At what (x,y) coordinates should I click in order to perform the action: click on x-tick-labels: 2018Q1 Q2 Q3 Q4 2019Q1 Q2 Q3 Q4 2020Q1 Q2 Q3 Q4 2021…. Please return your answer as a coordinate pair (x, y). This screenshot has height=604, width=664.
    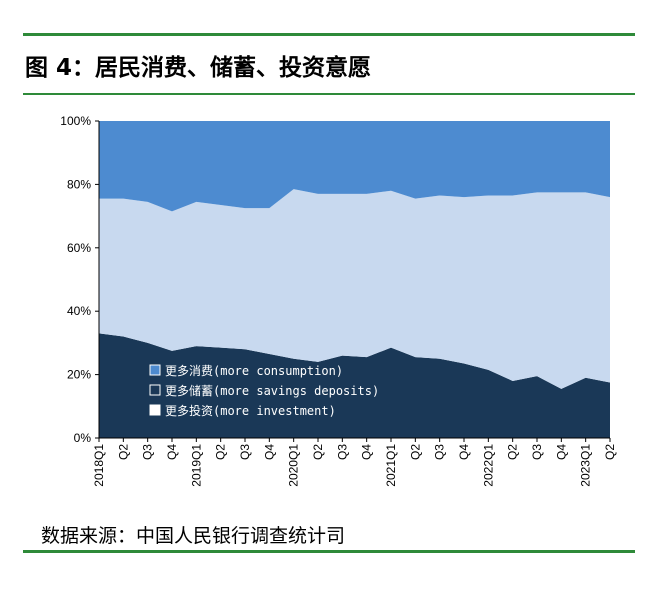
    Looking at the image, I should click on (354, 462).